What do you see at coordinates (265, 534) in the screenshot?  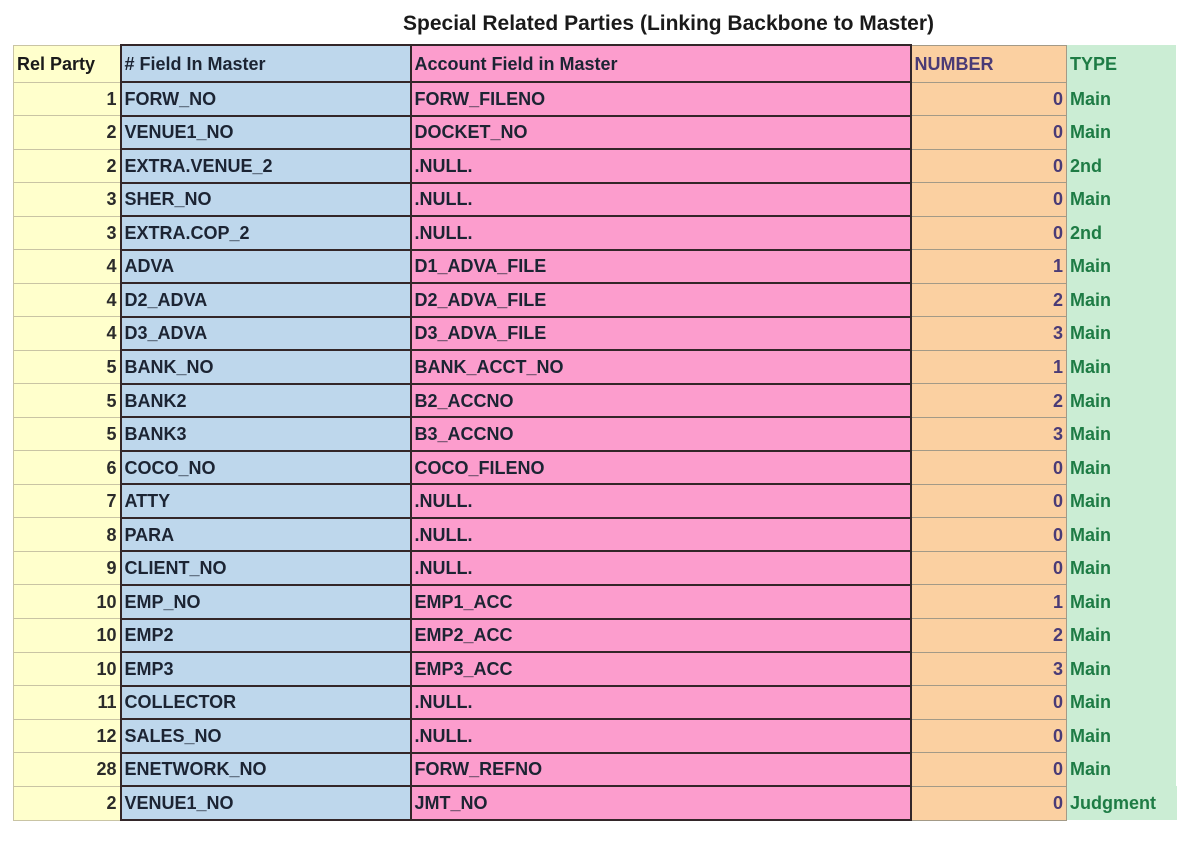 I see `field-in-master-cell: PARA` at bounding box center [265, 534].